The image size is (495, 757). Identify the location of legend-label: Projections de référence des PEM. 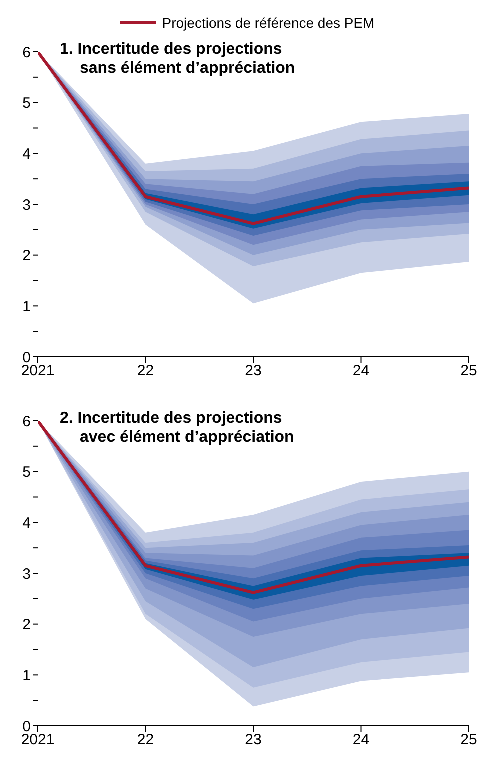
(268, 23).